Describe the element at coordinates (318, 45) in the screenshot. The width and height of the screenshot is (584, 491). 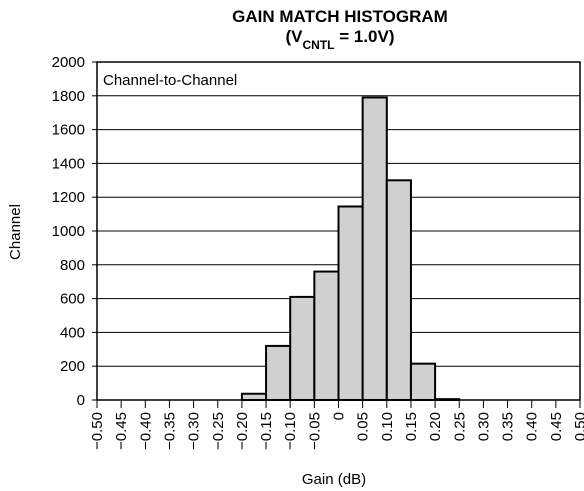
I see `subtitle-subscript: CNTL` at that location.